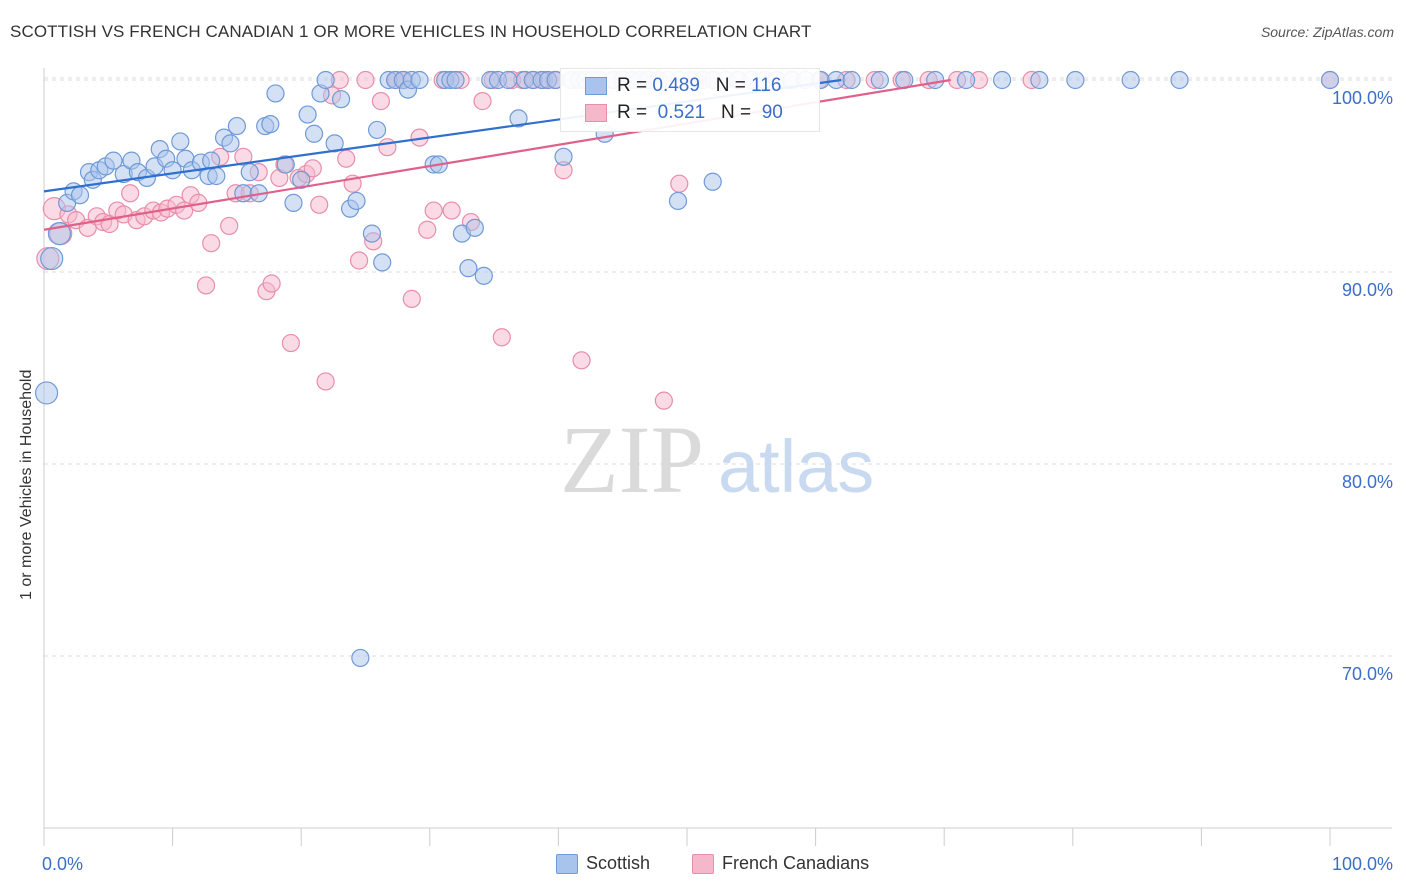 Image resolution: width=1406 pixels, height=892 pixels. What do you see at coordinates (1327, 32) in the screenshot?
I see `source-label: Source: ZipAtlas.com` at bounding box center [1327, 32].